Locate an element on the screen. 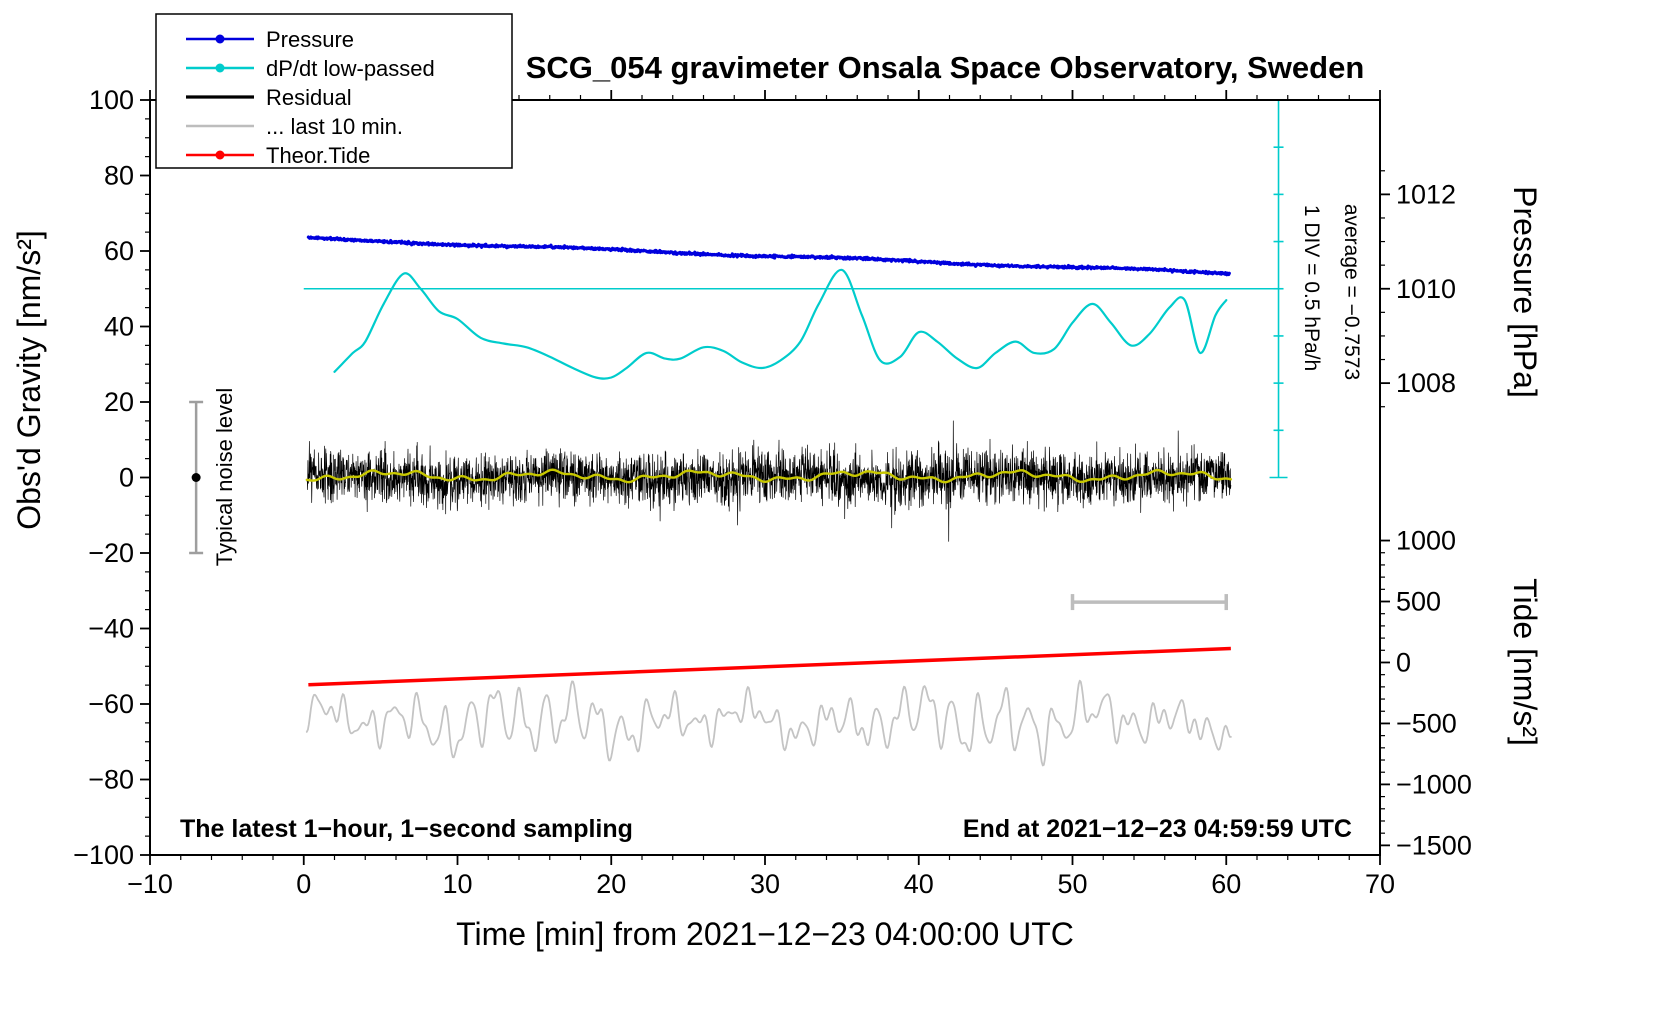 This screenshot has width=1660, height=1025. legend-item-pressure: Pressure is located at coordinates (270, 39).